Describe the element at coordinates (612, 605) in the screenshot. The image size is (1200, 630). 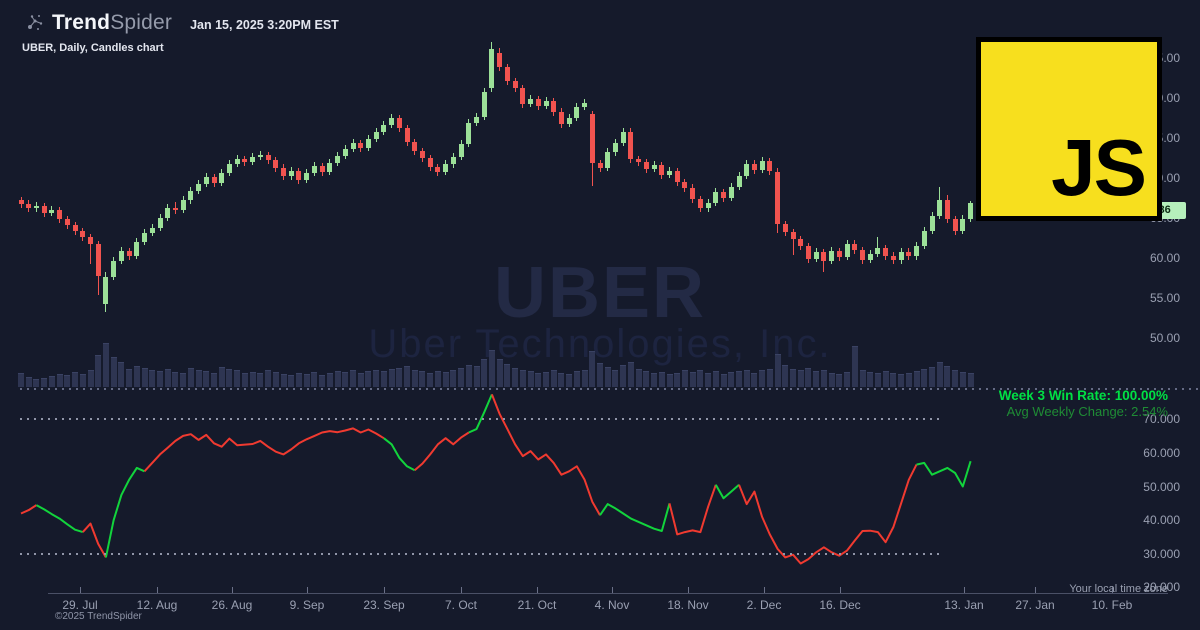
I see `date-label: 4. Nov` at that location.